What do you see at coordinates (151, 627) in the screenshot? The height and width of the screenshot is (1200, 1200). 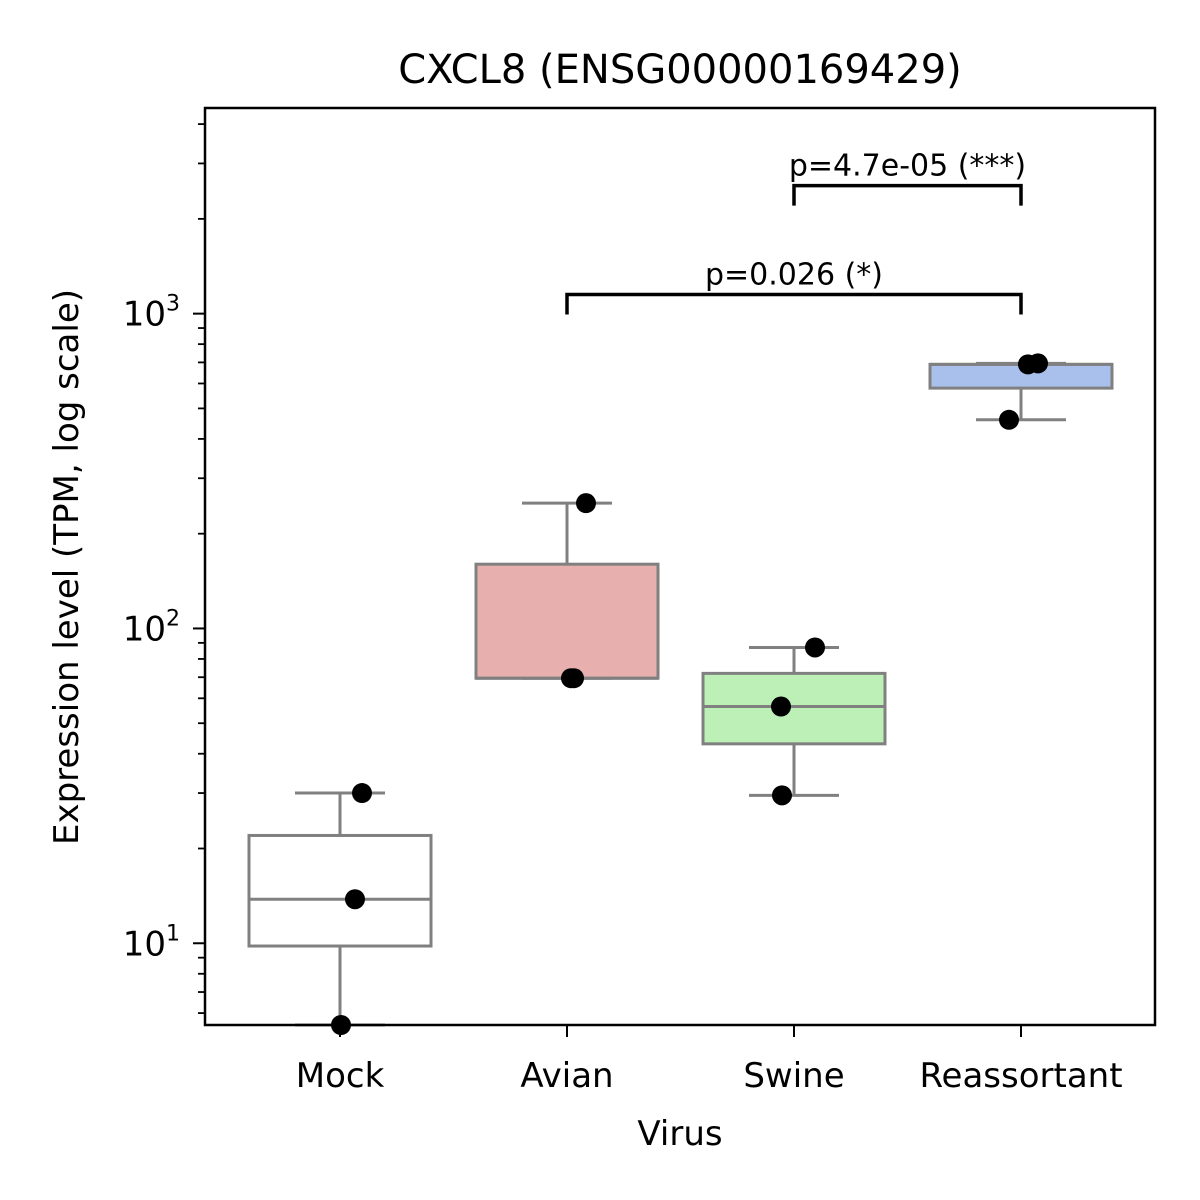 I see `y-tick-label-2: 102` at bounding box center [151, 627].